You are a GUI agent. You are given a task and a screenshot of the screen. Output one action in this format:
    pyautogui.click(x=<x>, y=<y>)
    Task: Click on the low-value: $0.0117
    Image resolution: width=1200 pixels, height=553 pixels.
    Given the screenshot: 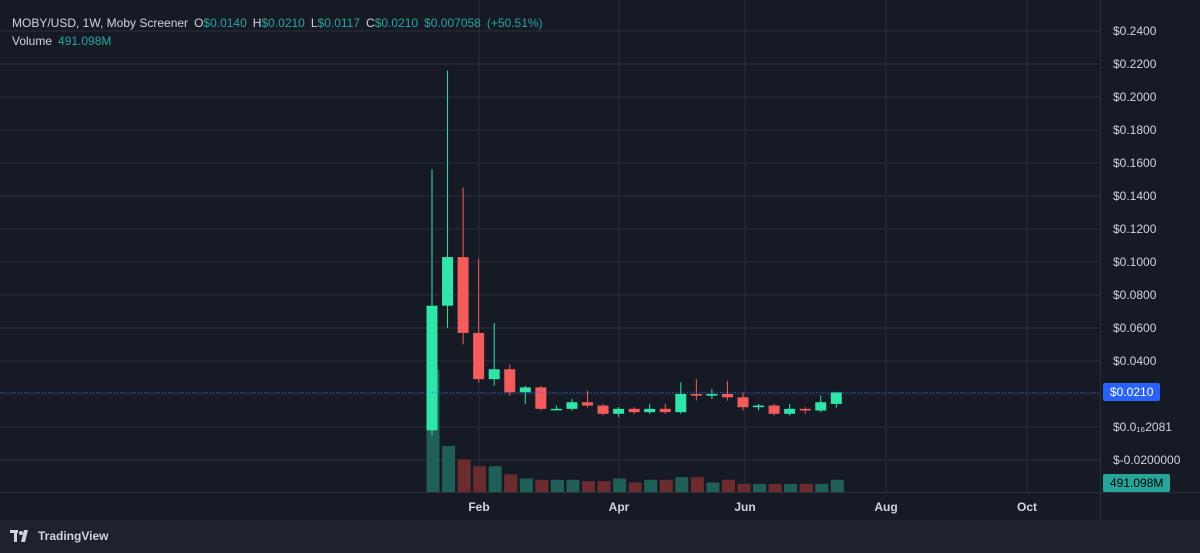 What is the action you would take?
    pyautogui.click(x=339, y=23)
    